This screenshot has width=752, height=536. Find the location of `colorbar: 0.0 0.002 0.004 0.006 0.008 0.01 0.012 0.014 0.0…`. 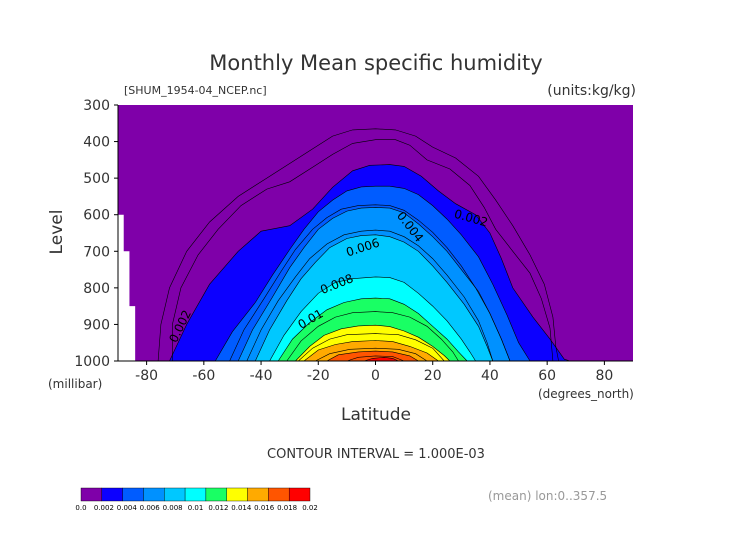

colorbar: 0.0 0.002 0.004 0.006 0.008 0.01 0.012 0.014 0.0… is located at coordinates (196, 499).